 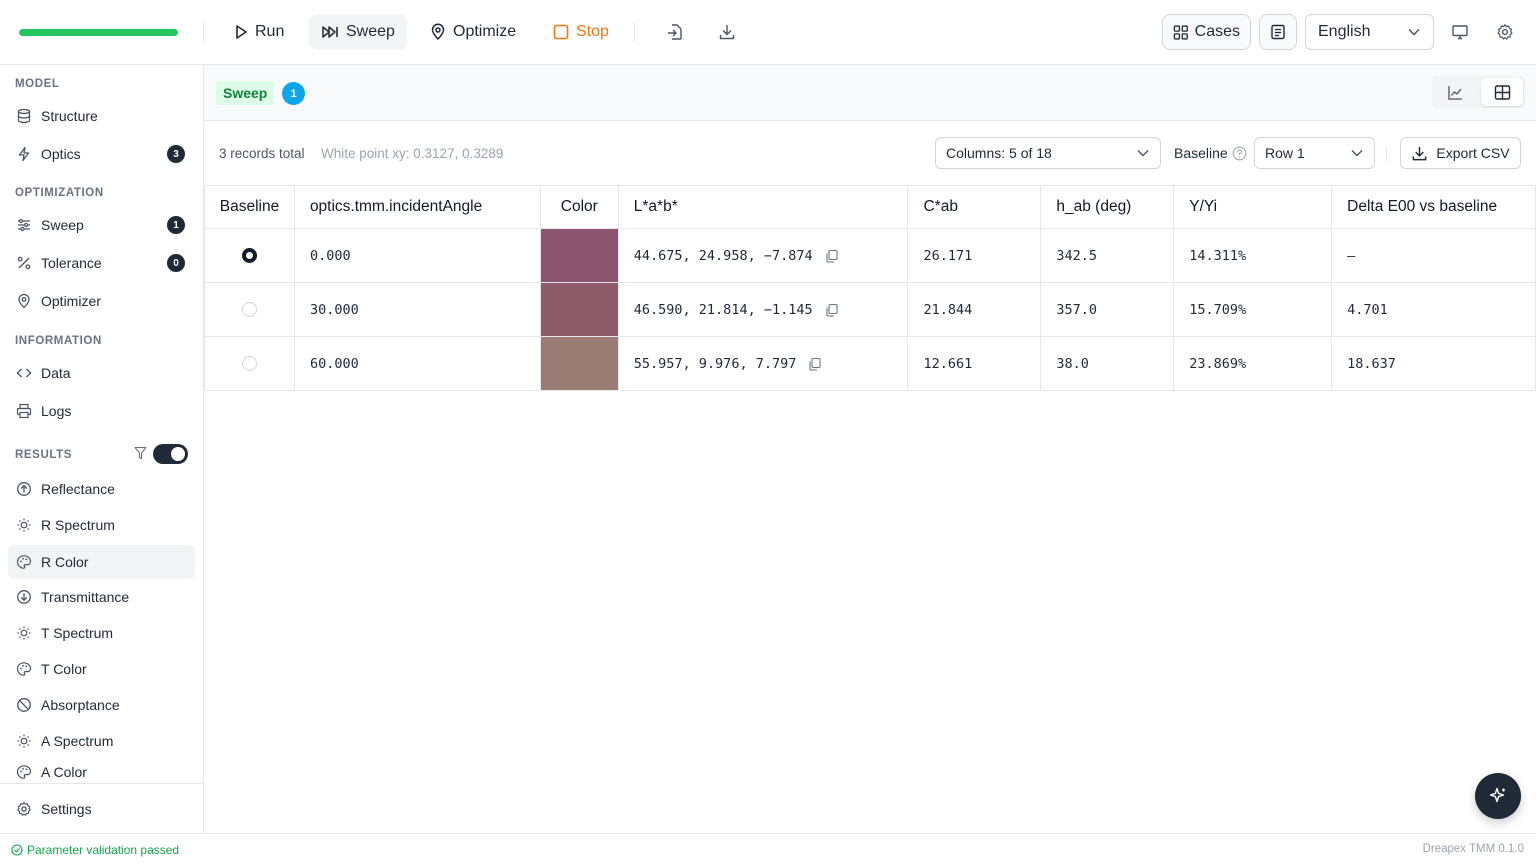 I want to click on table-view-button, so click(x=1502, y=92).